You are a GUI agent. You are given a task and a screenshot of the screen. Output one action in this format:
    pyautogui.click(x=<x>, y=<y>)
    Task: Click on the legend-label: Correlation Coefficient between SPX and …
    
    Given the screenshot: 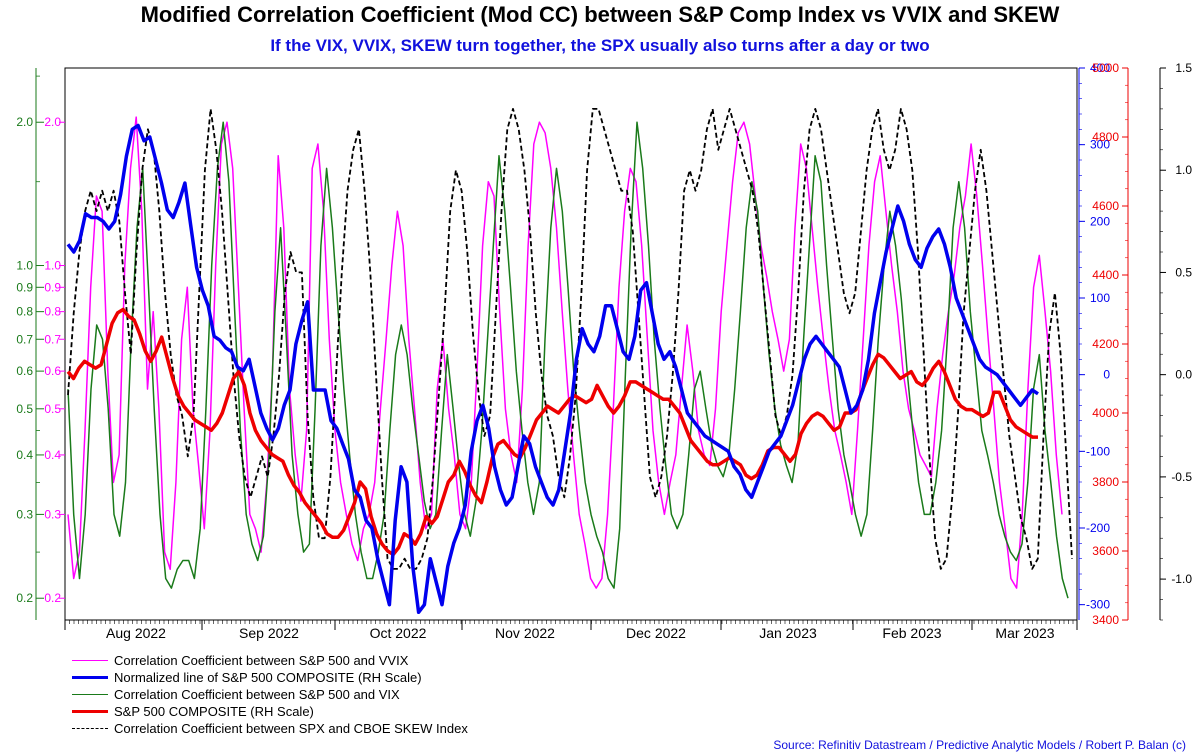 What is the action you would take?
    pyautogui.click(x=291, y=728)
    